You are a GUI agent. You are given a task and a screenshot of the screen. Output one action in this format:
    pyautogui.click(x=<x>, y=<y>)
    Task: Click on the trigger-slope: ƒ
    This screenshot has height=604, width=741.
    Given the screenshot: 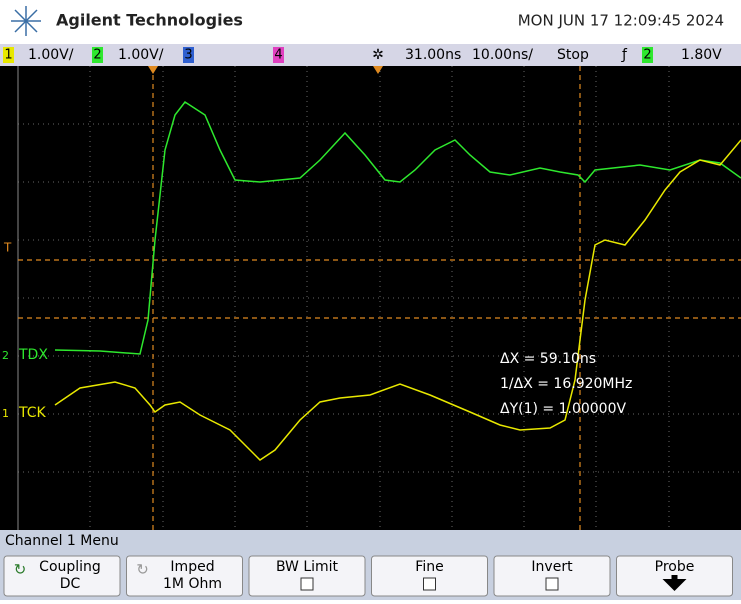 What is the action you would take?
    pyautogui.click(x=624, y=55)
    